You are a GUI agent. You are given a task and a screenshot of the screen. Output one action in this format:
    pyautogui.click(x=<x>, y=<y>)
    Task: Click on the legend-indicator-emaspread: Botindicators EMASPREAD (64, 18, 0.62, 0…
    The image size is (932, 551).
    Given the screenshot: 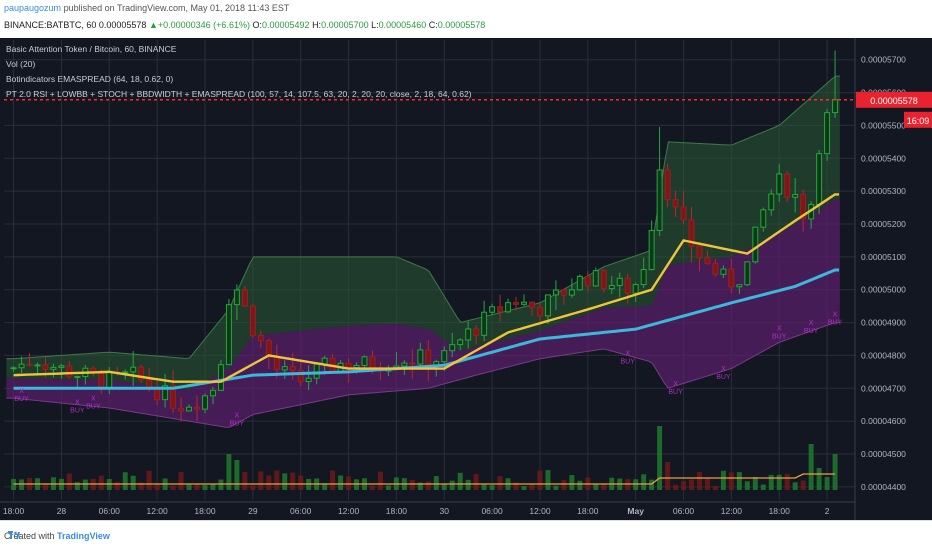 What is the action you would take?
    pyautogui.click(x=89, y=79)
    